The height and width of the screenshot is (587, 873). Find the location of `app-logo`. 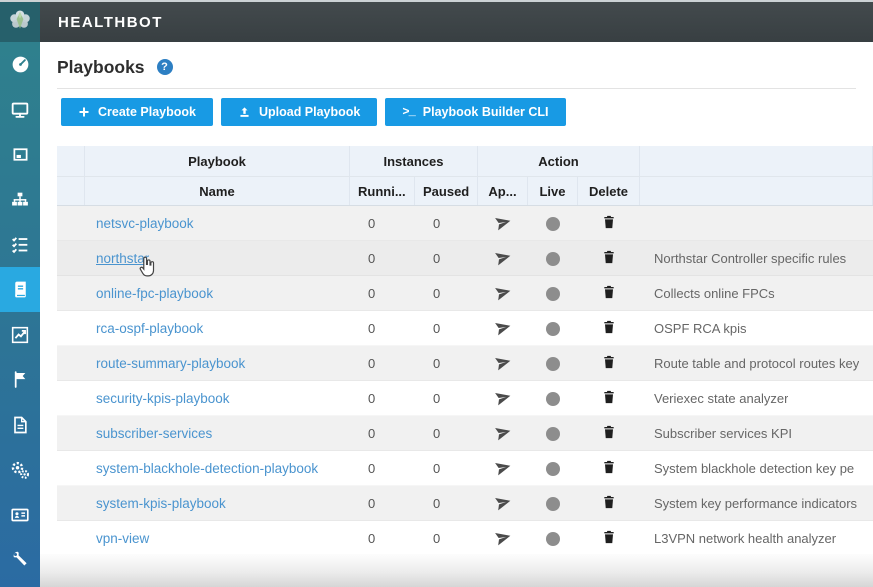

app-logo is located at coordinates (20, 22).